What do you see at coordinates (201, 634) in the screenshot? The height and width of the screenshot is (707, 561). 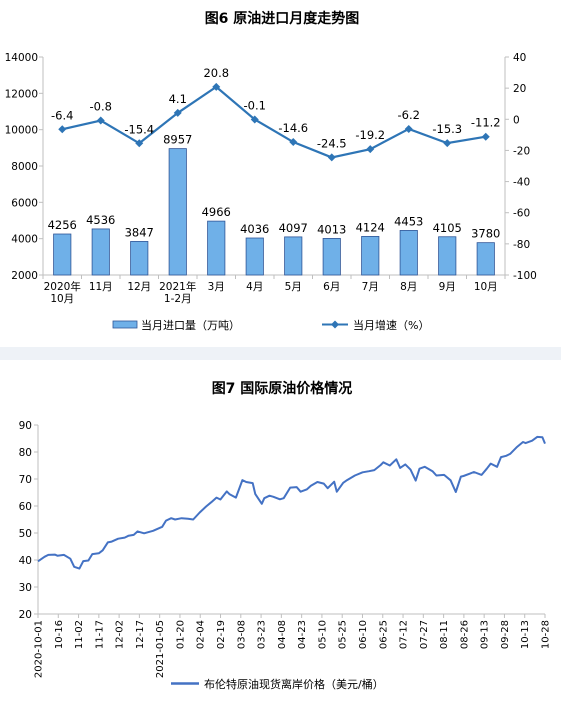 I see `x-tick-label: 02-04` at bounding box center [201, 634].